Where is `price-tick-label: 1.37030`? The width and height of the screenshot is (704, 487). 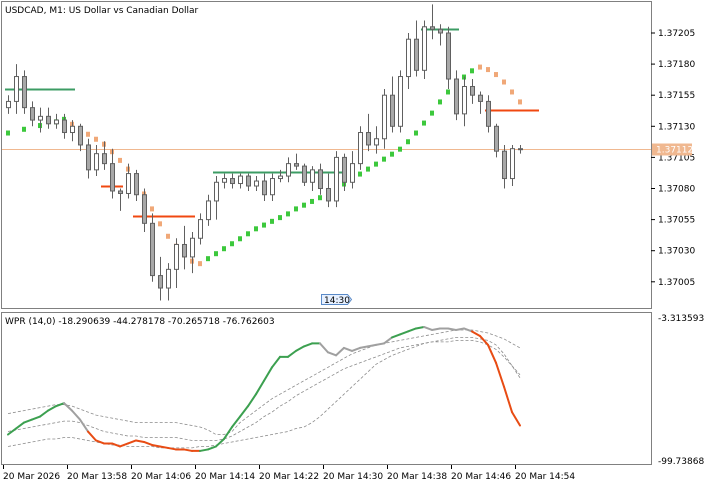 price-tick-label: 1.37030 is located at coordinates (676, 252).